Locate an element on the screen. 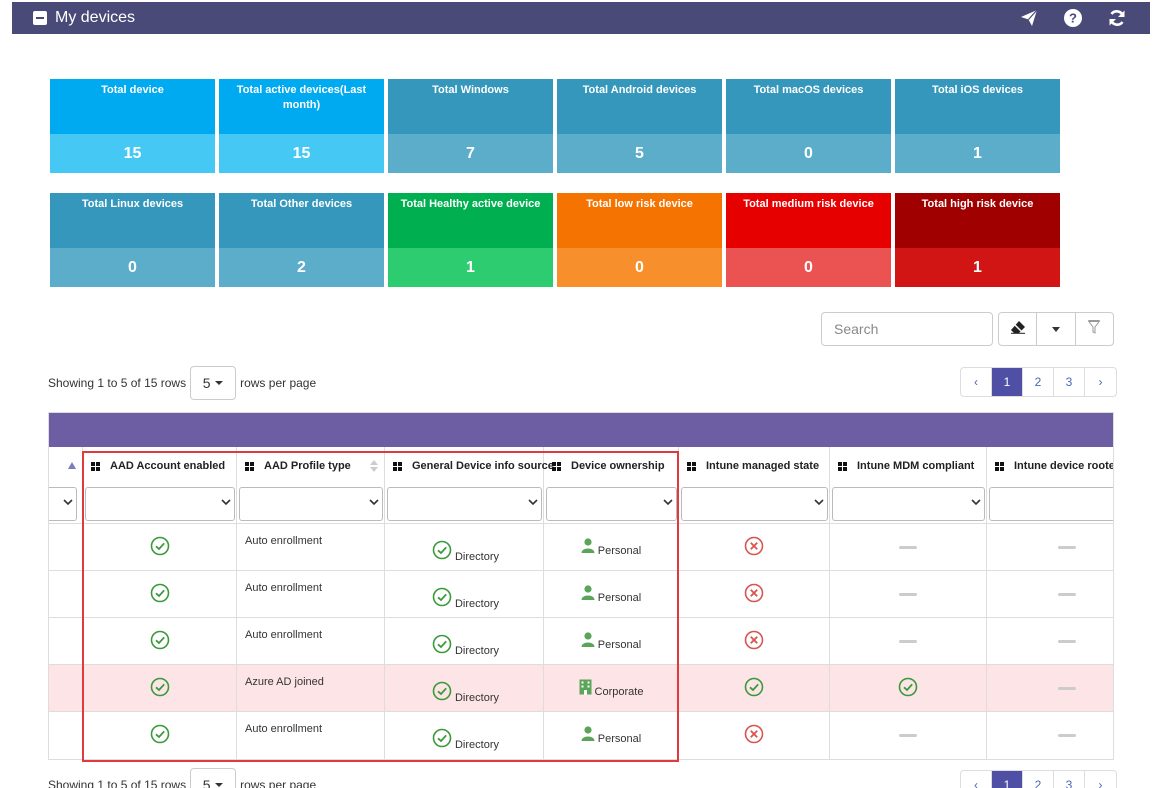 The width and height of the screenshot is (1160, 788). search-input is located at coordinates (907, 329).